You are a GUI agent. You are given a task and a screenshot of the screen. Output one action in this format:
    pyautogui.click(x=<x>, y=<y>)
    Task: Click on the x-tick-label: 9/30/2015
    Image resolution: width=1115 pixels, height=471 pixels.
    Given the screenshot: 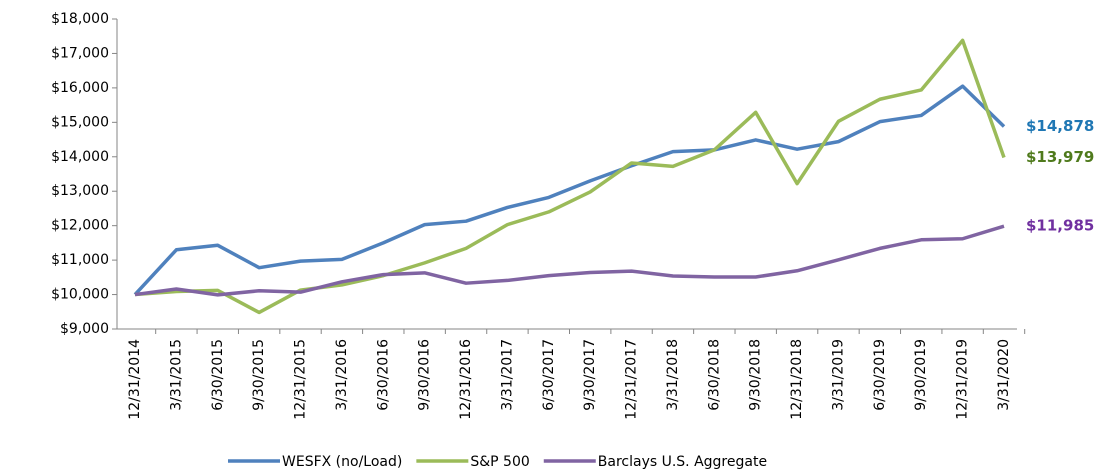 What is the action you would take?
    pyautogui.click(x=259, y=375)
    